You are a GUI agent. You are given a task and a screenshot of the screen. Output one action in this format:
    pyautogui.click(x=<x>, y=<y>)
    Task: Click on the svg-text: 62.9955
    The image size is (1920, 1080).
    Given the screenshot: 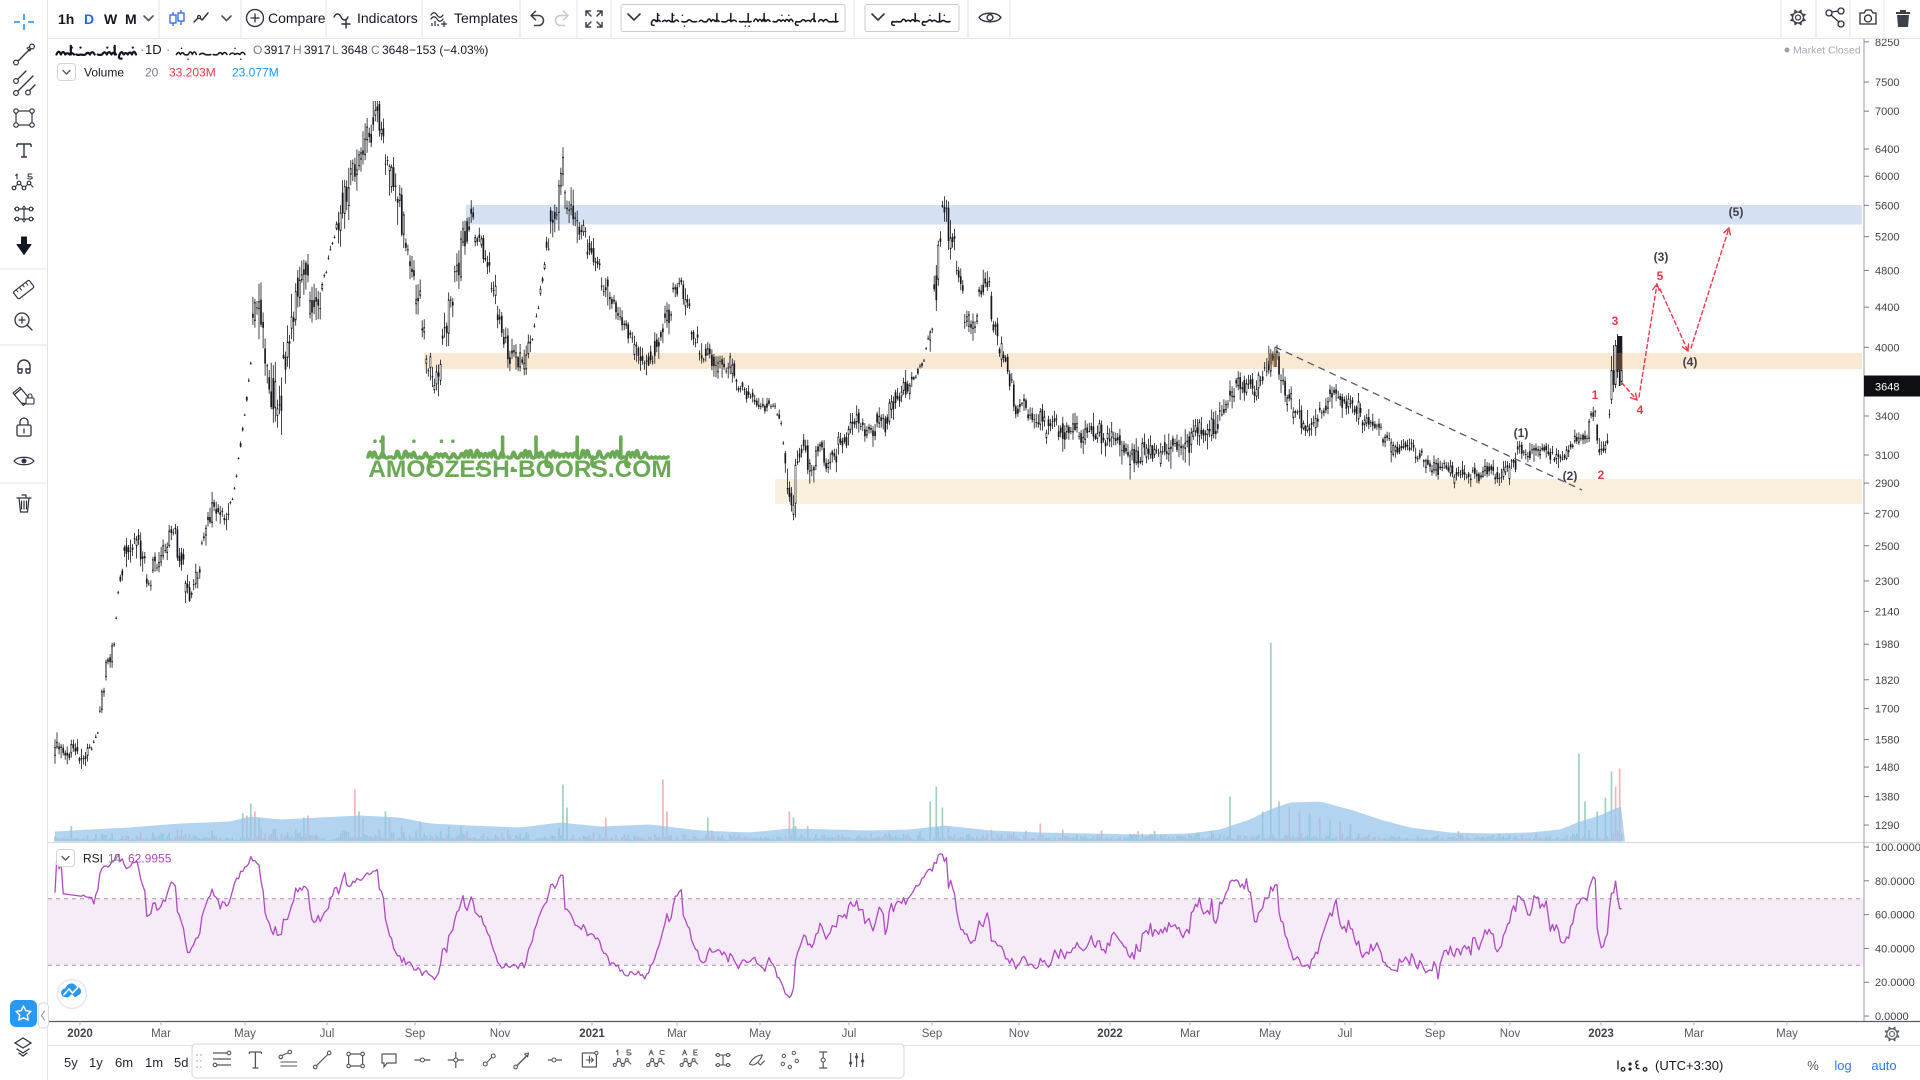 What is the action you would take?
    pyautogui.click(x=150, y=859)
    